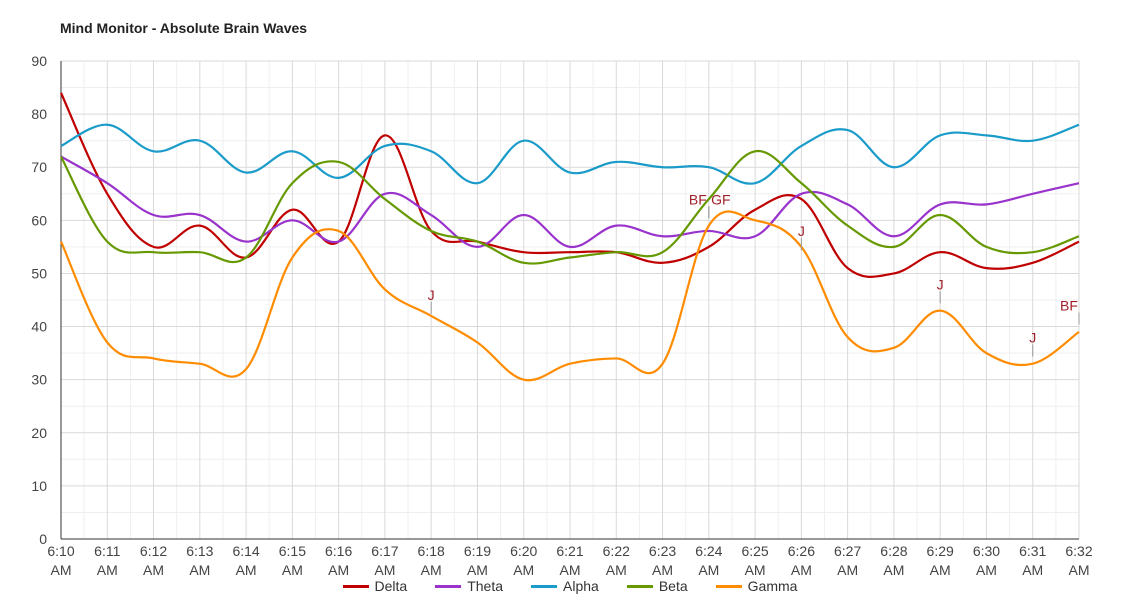 The width and height of the screenshot is (1140, 600). What do you see at coordinates (60, 551) in the screenshot?
I see `x-tick-label: 6:10` at bounding box center [60, 551].